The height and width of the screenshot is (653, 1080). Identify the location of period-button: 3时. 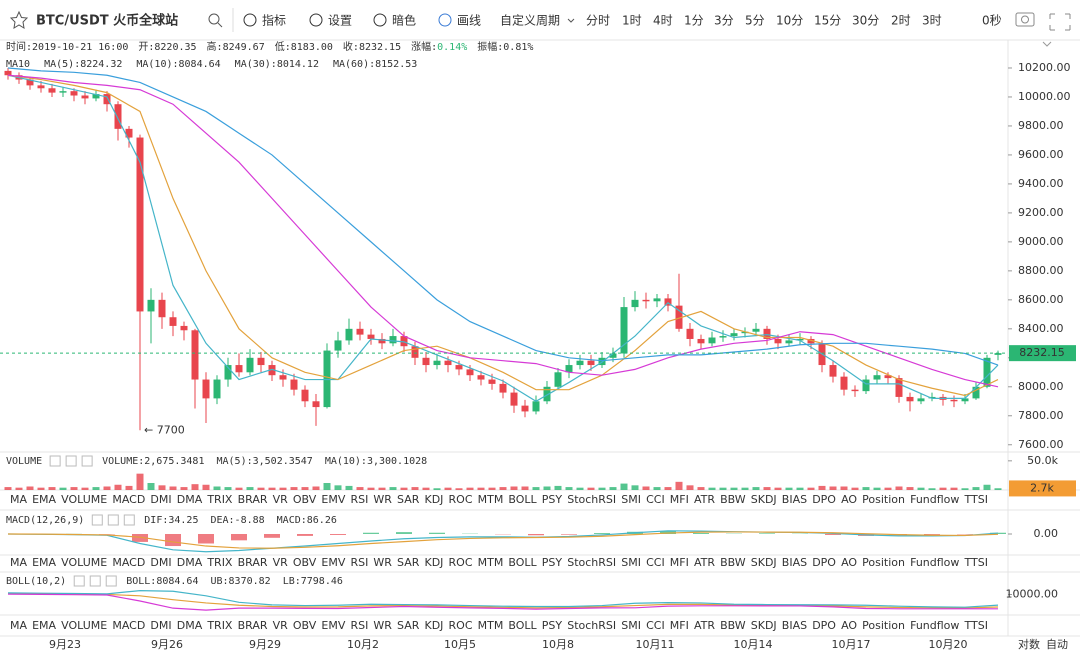
(932, 21).